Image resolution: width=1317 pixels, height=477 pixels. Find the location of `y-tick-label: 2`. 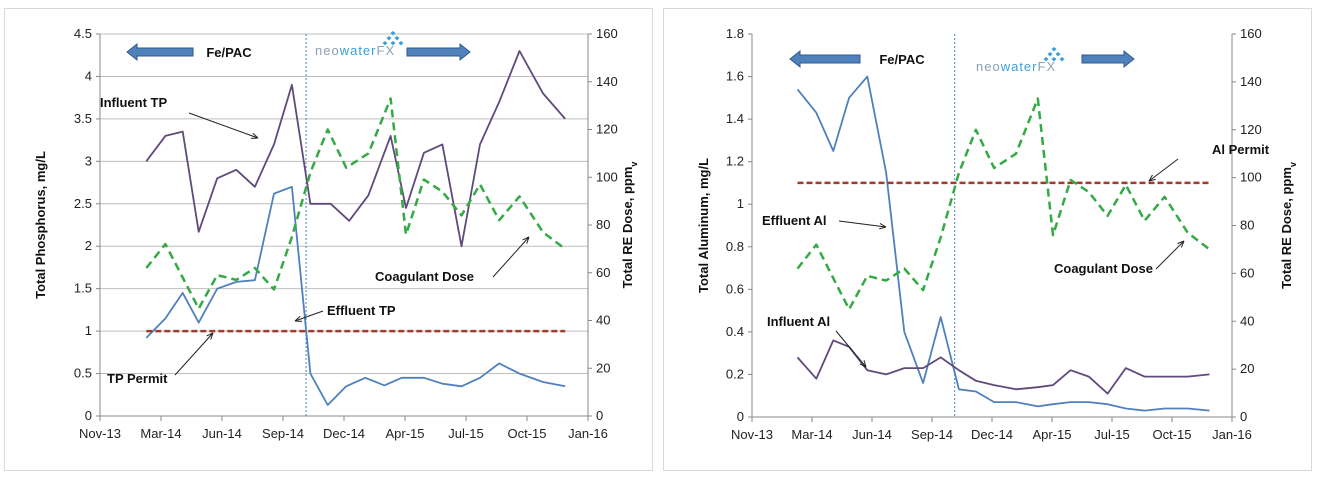

y-tick-label: 2 is located at coordinates (88, 245).